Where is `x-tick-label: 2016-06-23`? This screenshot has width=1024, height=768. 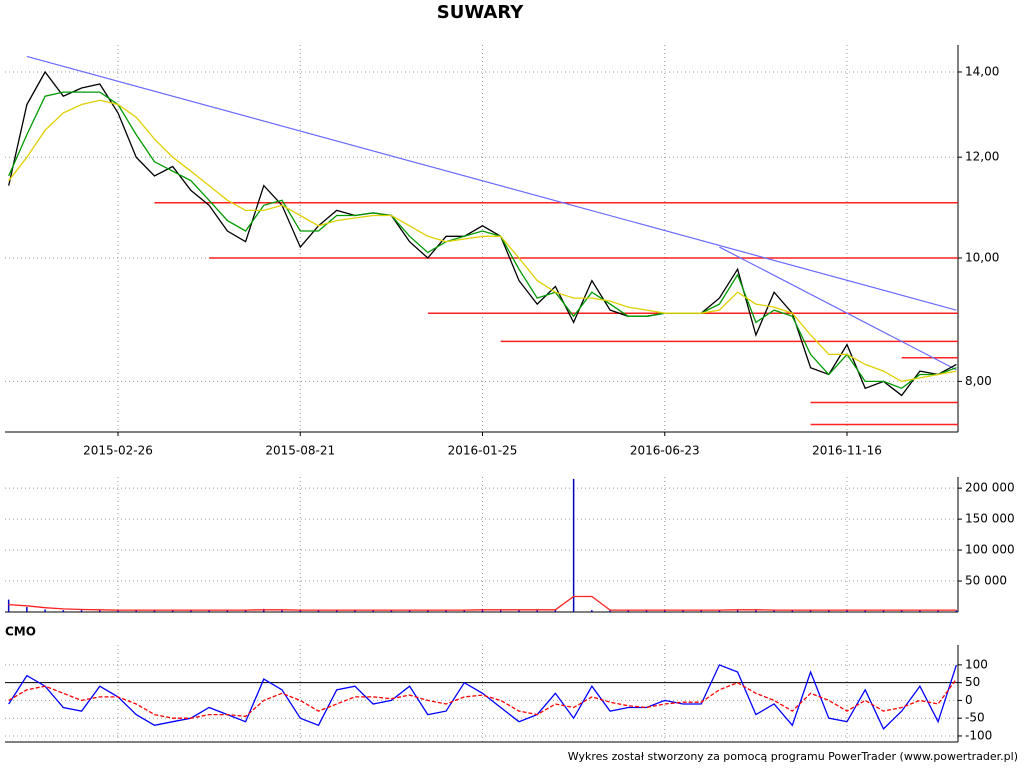 x-tick-label: 2016-06-23 is located at coordinates (665, 451).